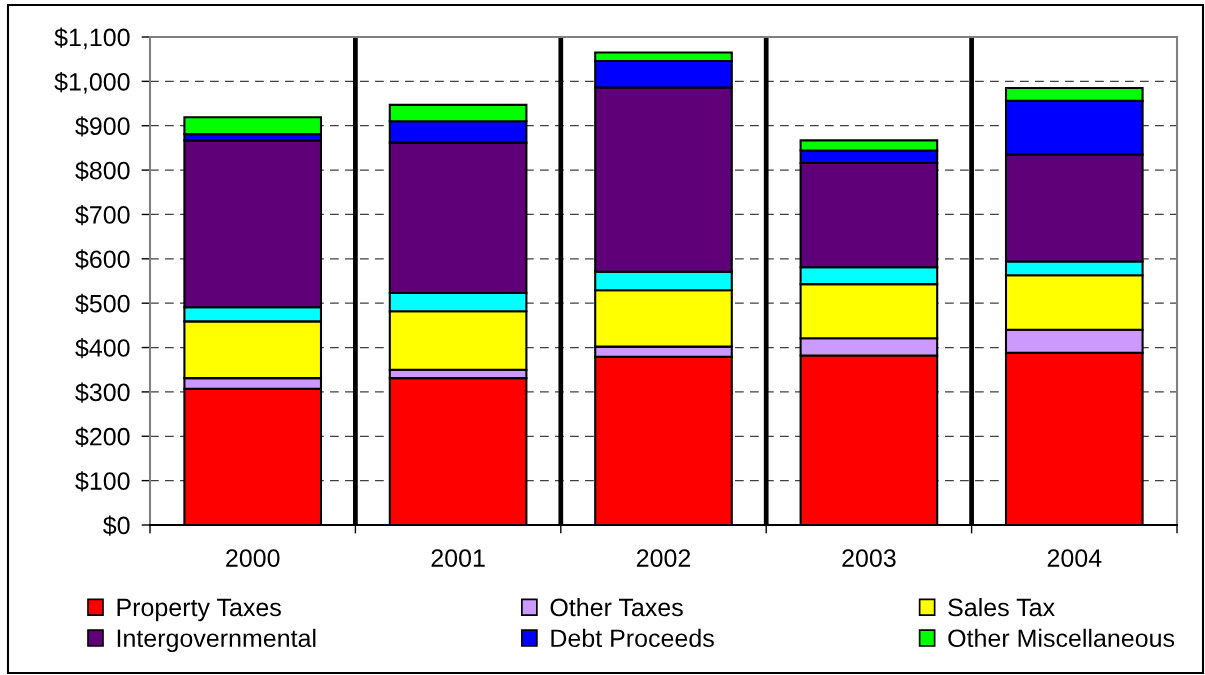 The height and width of the screenshot is (675, 1205). I want to click on y-tick-label: $500, so click(102, 303).